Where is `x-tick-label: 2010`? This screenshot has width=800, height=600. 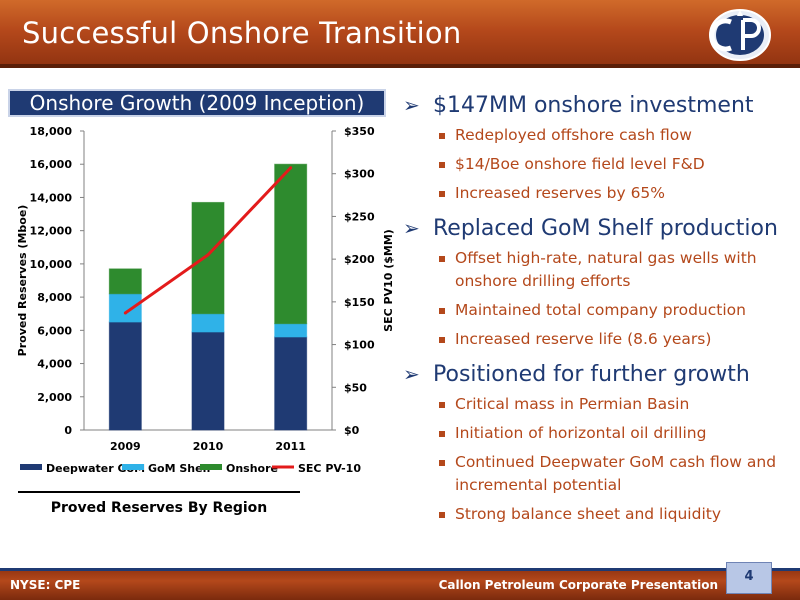 x-tick-label: 2010 is located at coordinates (208, 446).